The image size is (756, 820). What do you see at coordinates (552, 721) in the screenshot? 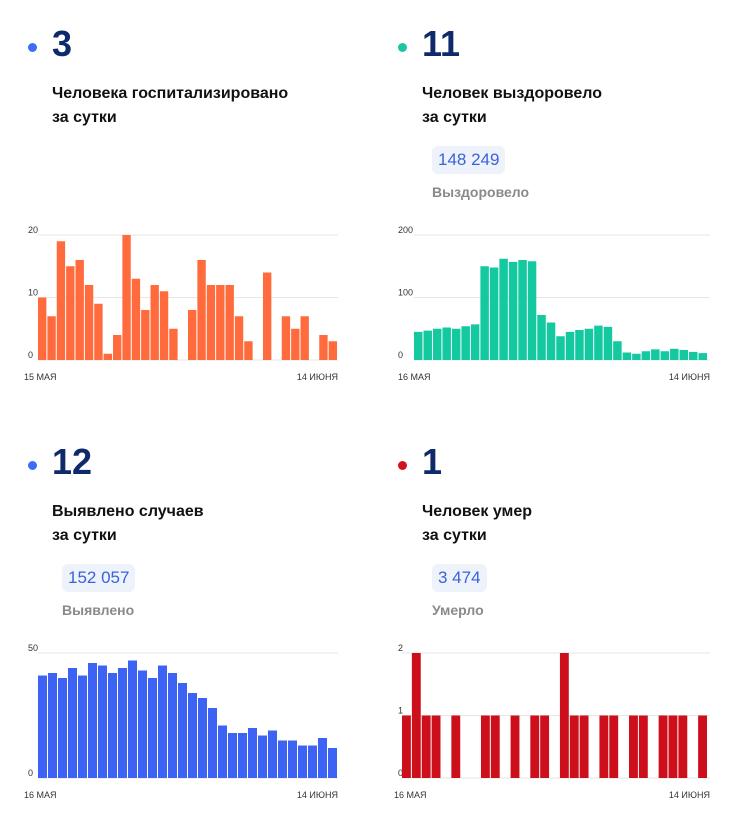
I see `deaths-chart: 0 1 2 16 МАЯ 14 ИЮНЯ` at bounding box center [552, 721].